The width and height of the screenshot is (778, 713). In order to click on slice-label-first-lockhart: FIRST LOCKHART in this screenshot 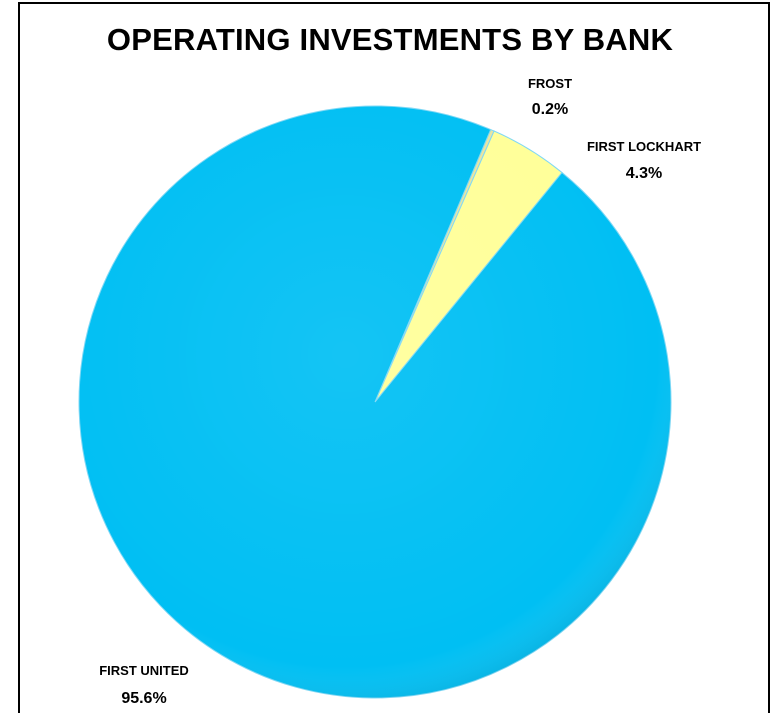, I will do `click(644, 146)`.